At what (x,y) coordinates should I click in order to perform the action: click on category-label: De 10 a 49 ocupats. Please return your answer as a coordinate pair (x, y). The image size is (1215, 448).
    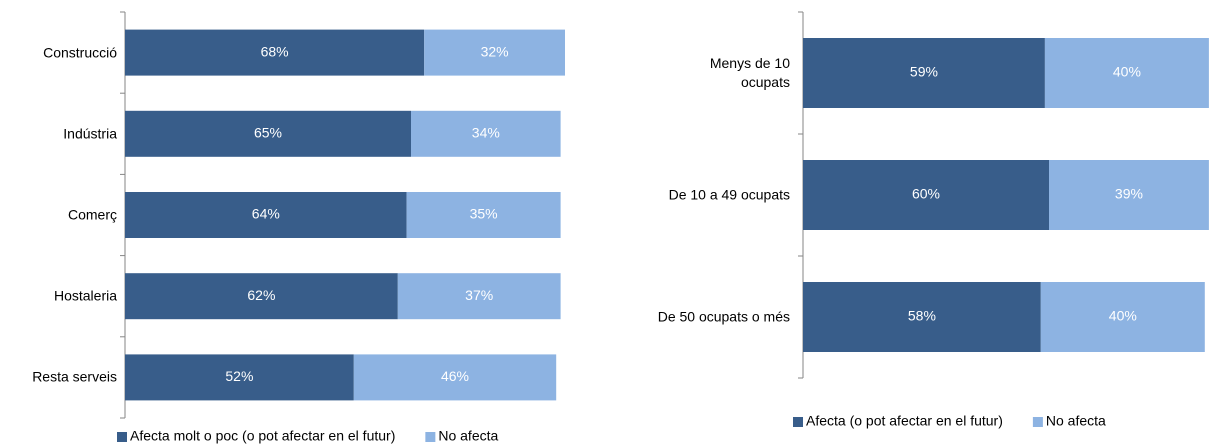
    Looking at the image, I should click on (729, 194).